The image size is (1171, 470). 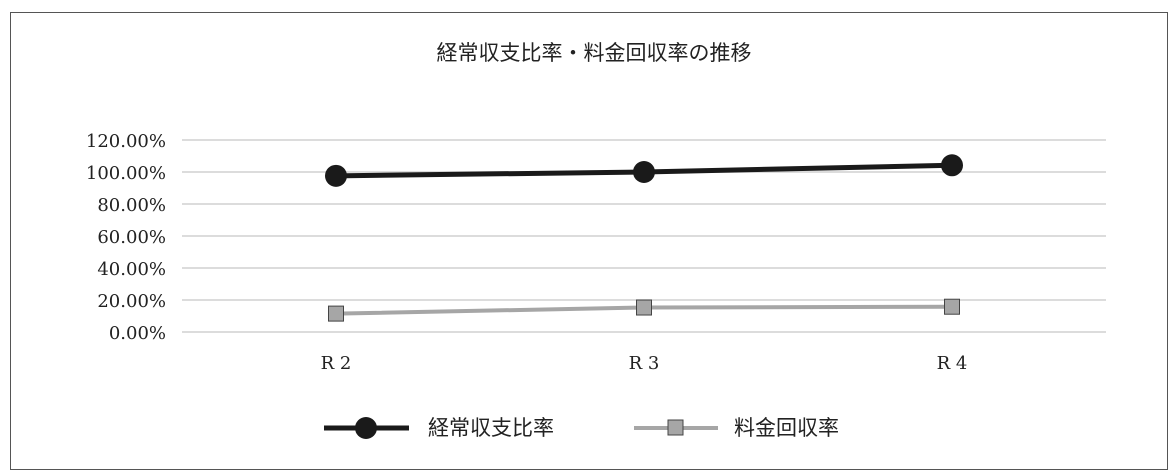 I want to click on x-axis-tick-labels: R 2 R 3 R 4, so click(x=644, y=363).